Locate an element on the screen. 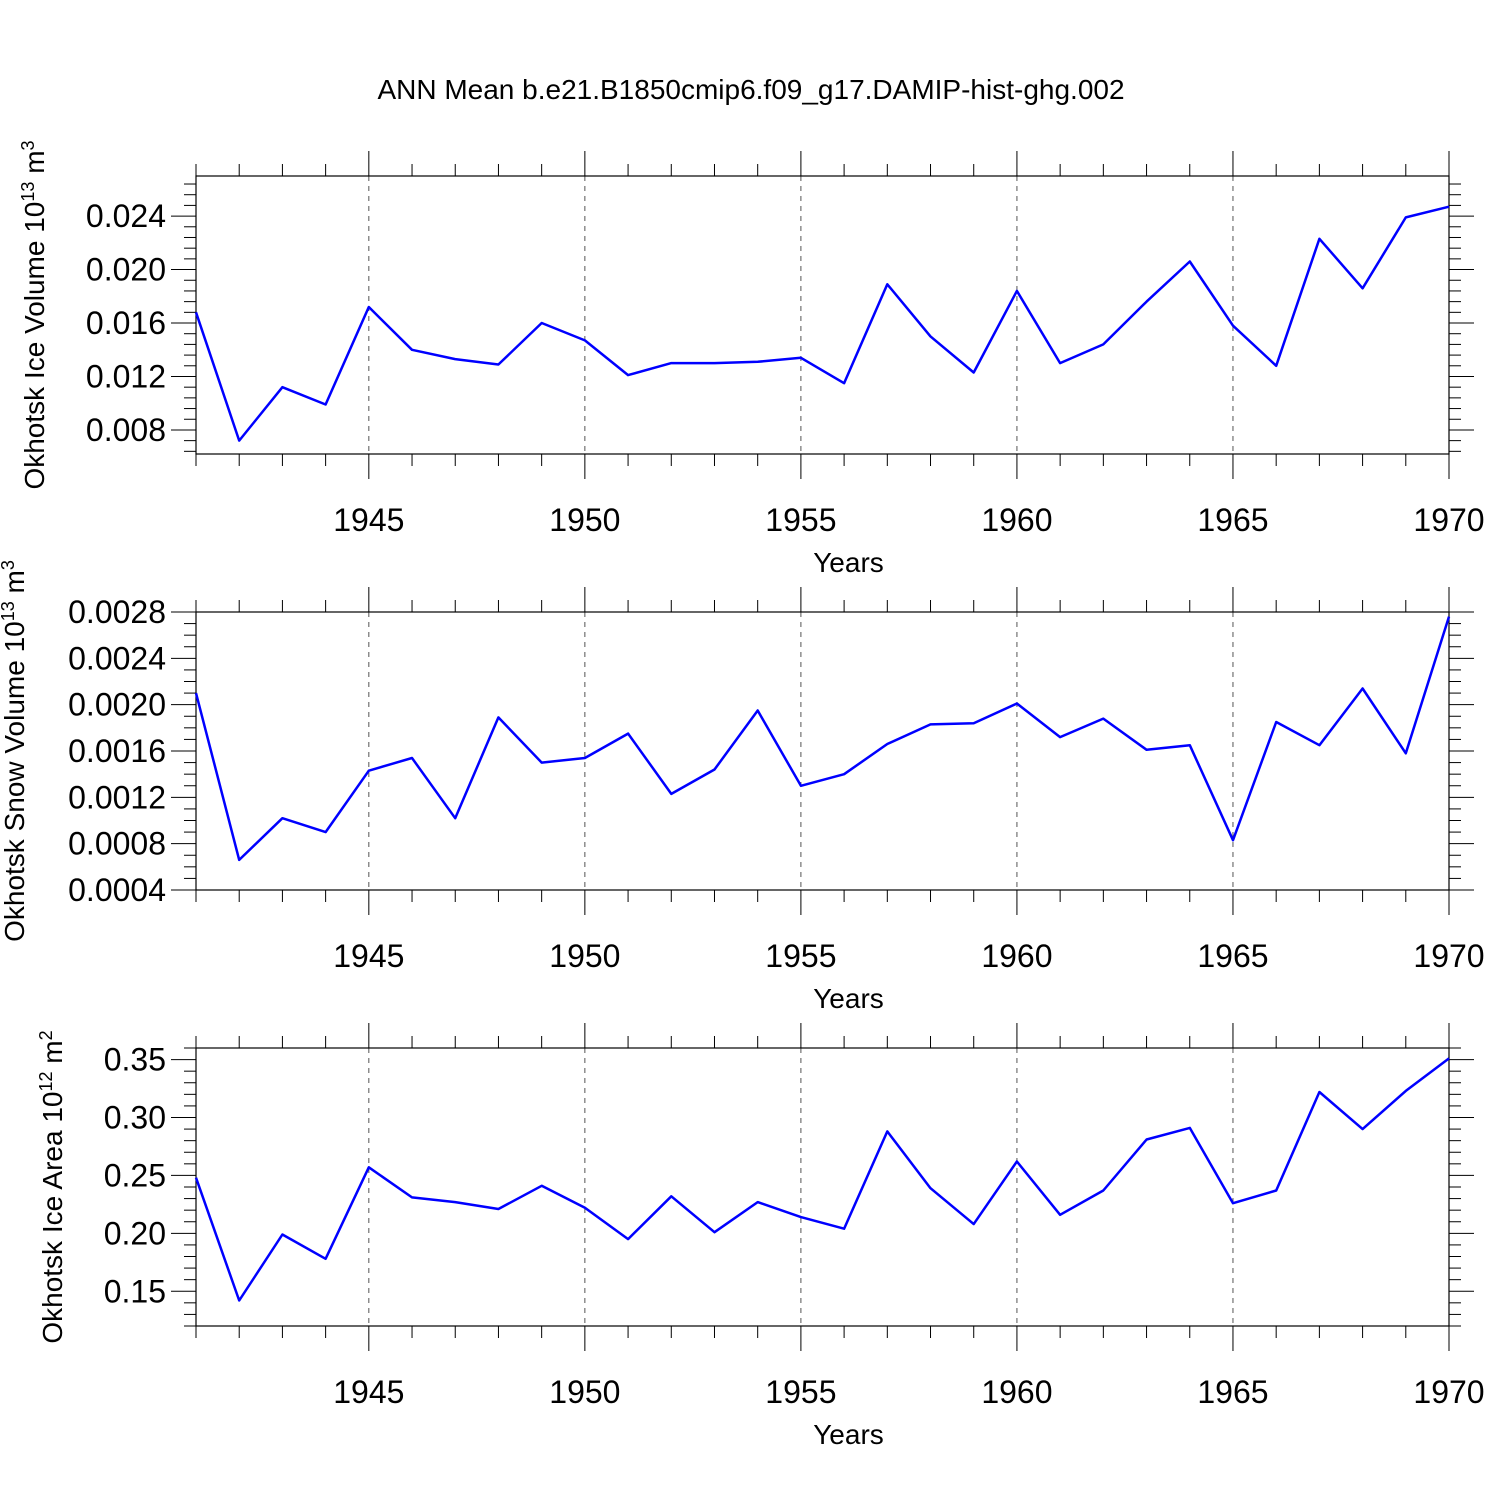 The width and height of the screenshot is (1500, 1500). y-axis-title-text: Okhotsk Snow Volume 10 is located at coordinates (15, 781).